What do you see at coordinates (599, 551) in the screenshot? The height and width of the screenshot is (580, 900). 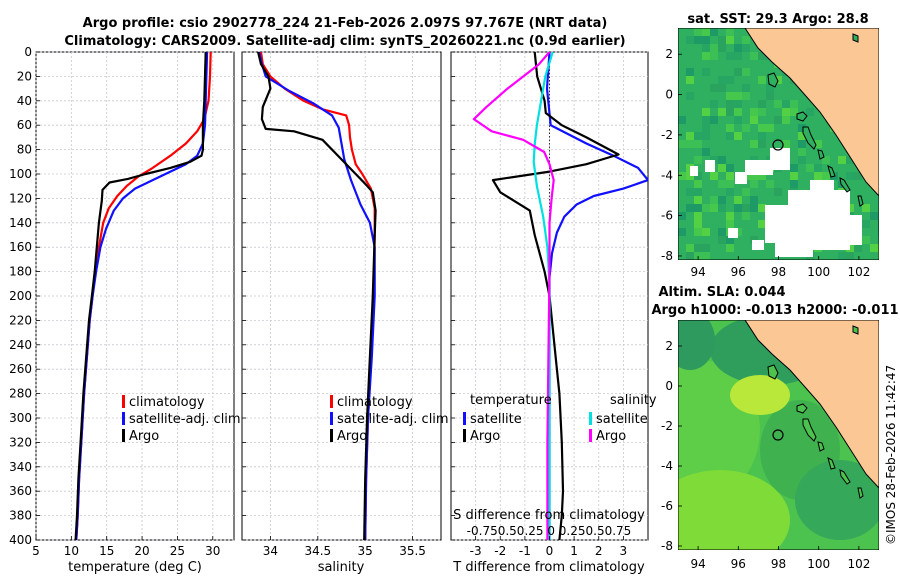 I see `xtick-label: 2` at bounding box center [599, 551].